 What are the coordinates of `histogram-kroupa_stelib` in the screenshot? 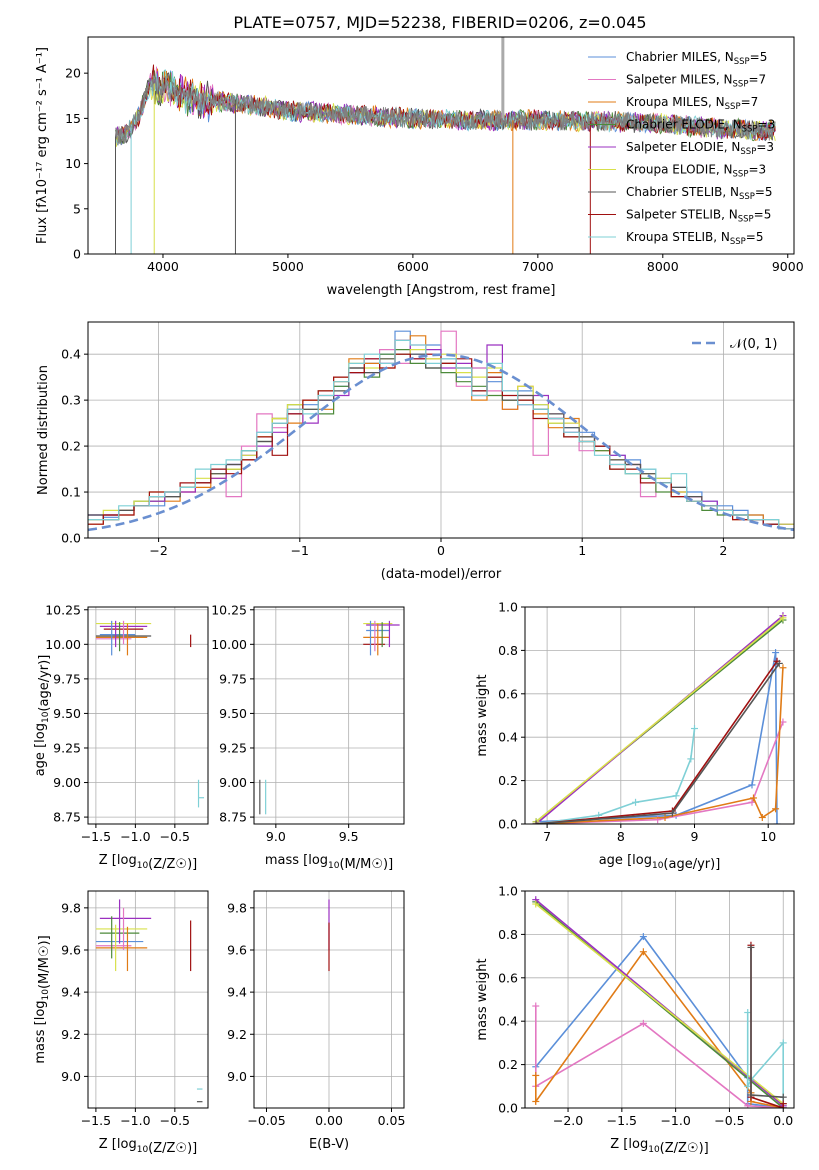 It's located at (441, 434).